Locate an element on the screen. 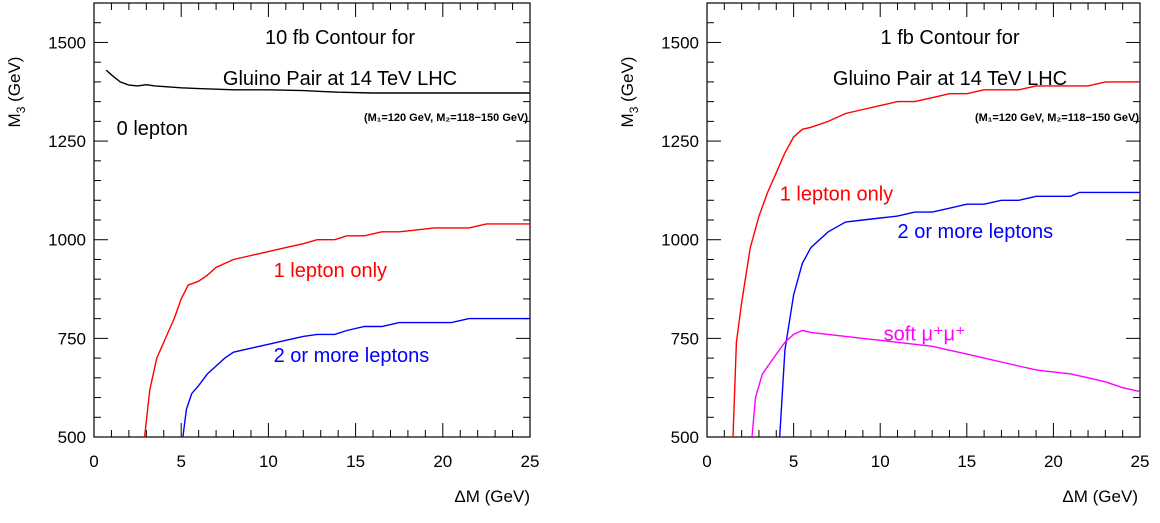 The width and height of the screenshot is (1160, 523). left-panel-y-tick-label: 1000 is located at coordinates (67, 240).